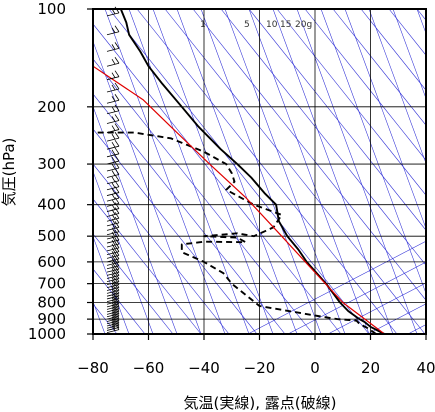 This screenshot has width=435, height=412. I want to click on x-axis-title: 気温(実線), 露点(破線), so click(260, 403).